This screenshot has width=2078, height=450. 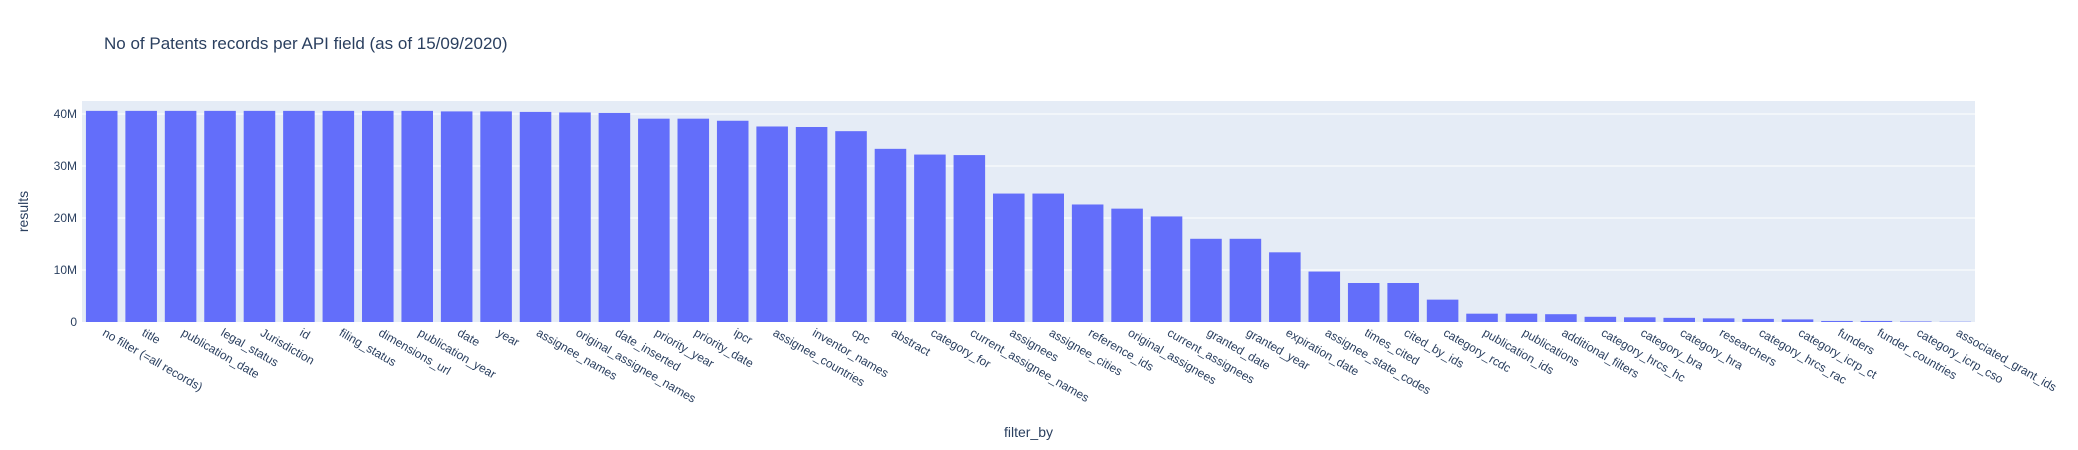 I want to click on bar-original-assignee-names, so click(x=575, y=217).